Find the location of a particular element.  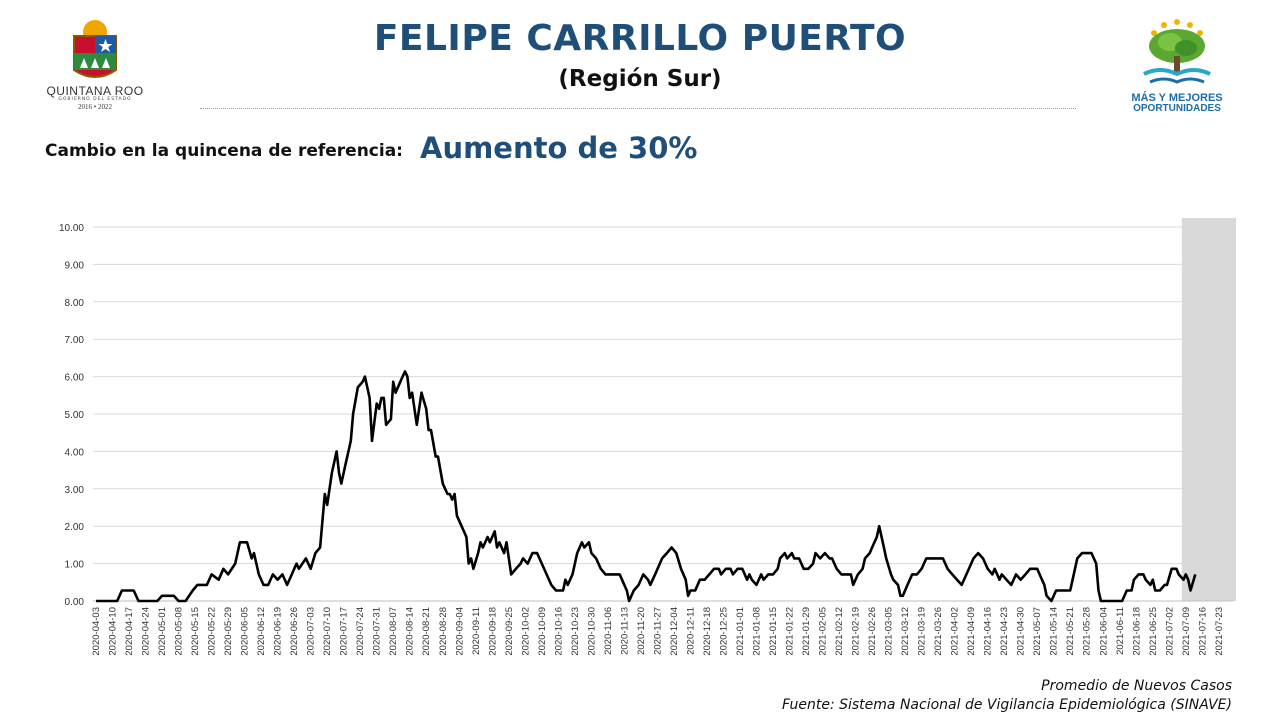

logo-line-1: MÁS Y MEJORES is located at coordinates (1177, 98).